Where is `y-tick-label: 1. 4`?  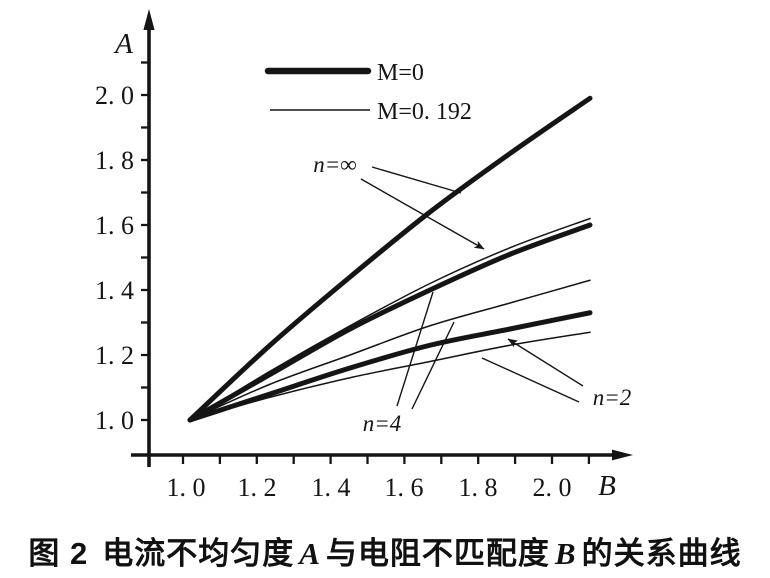
y-tick-label: 1. 4 is located at coordinates (114, 290).